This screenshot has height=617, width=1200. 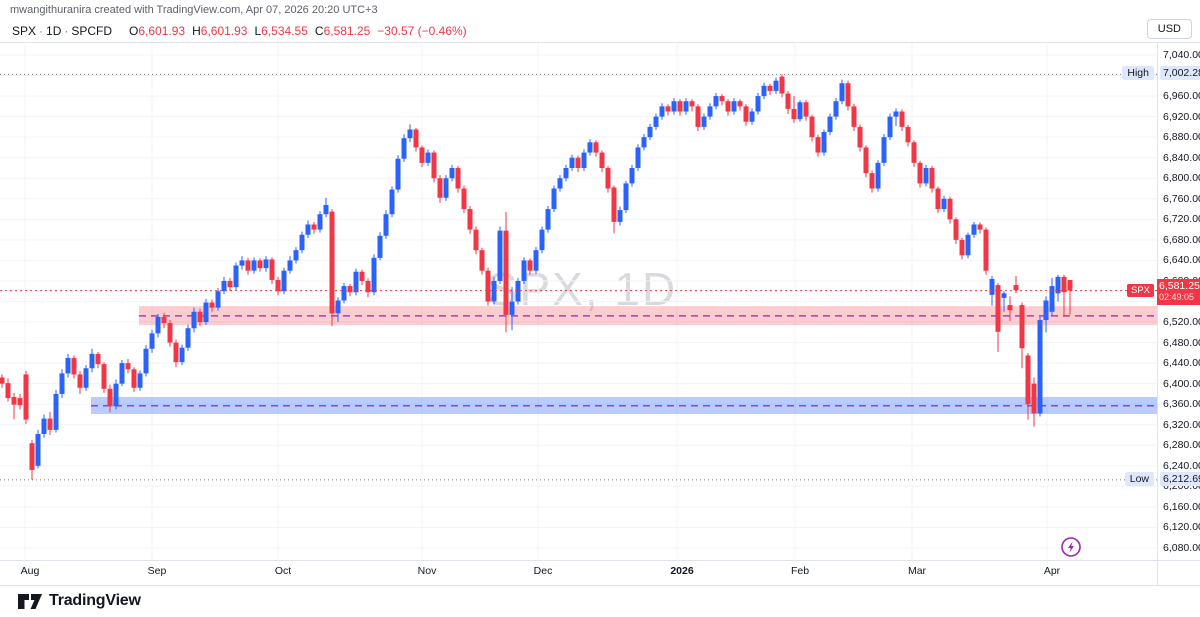 I want to click on time-axis-label: Nov, so click(x=427, y=571).